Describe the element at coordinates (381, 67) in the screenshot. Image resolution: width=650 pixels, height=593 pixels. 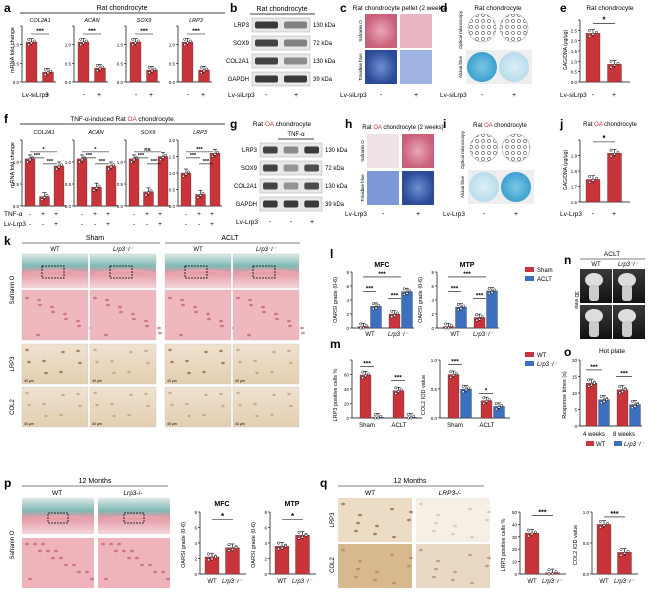
I see `pellet-toluidine-ctrl` at that location.